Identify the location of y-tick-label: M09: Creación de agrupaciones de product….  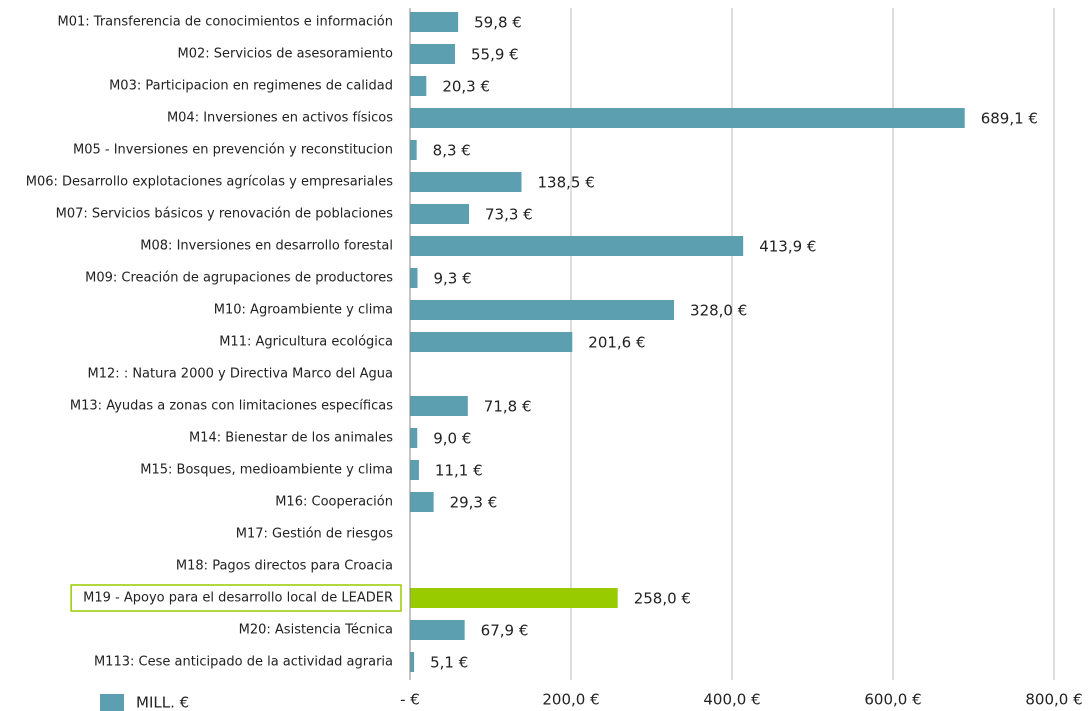
(239, 278).